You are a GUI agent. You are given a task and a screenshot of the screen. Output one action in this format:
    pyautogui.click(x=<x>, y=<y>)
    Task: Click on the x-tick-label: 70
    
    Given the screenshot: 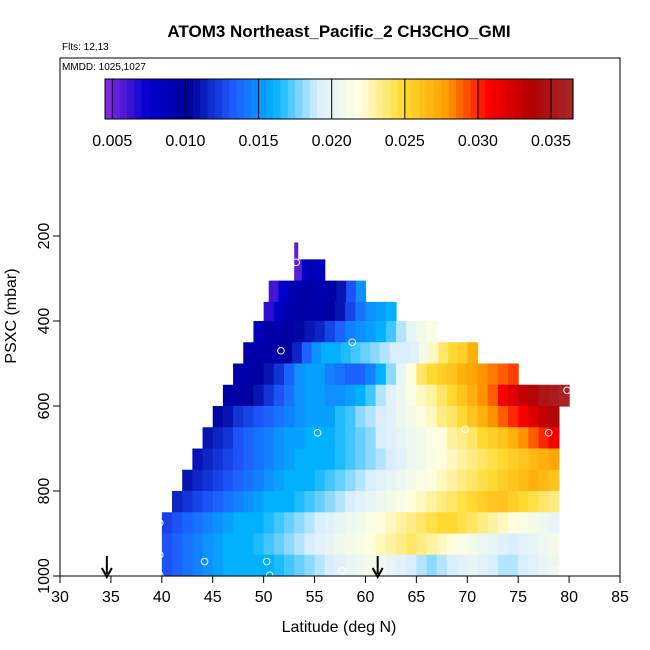 What is the action you would take?
    pyautogui.click(x=467, y=597)
    